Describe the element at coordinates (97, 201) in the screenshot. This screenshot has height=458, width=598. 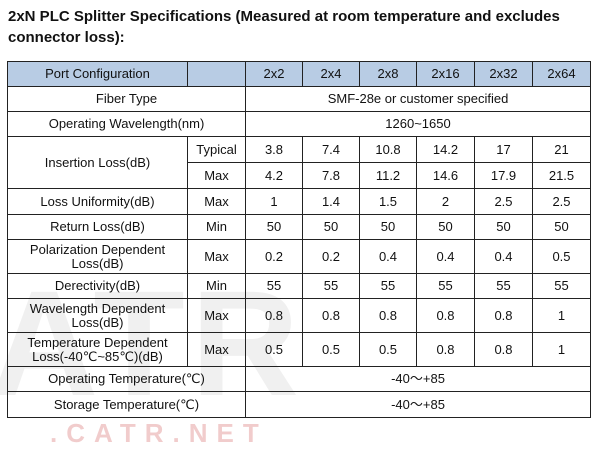
I see `row-label: Loss Uniformity(dB)` at that location.